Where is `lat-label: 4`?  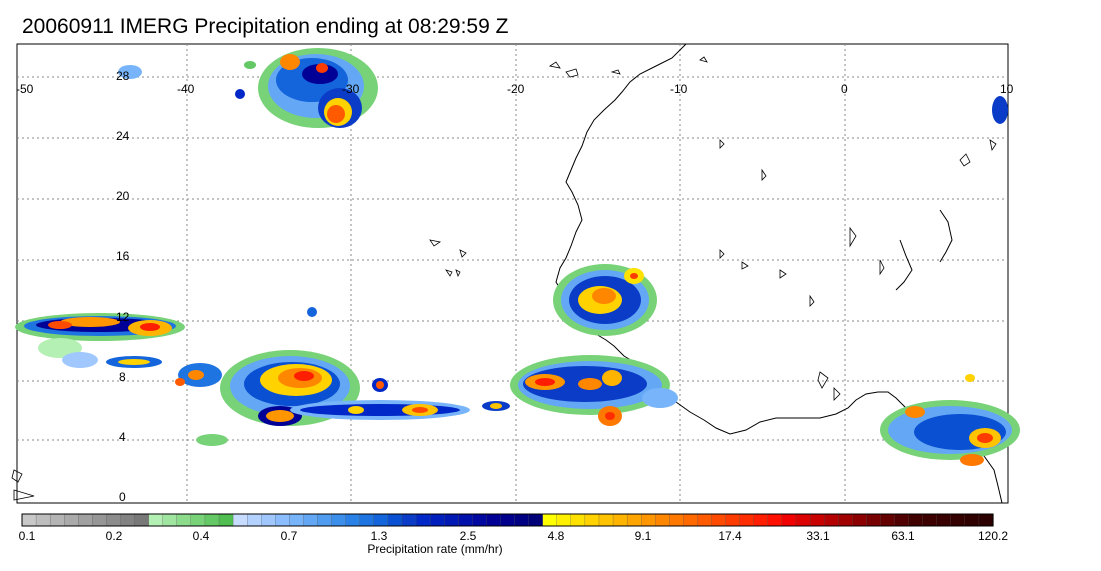 lat-label: 4 is located at coordinates (122, 437).